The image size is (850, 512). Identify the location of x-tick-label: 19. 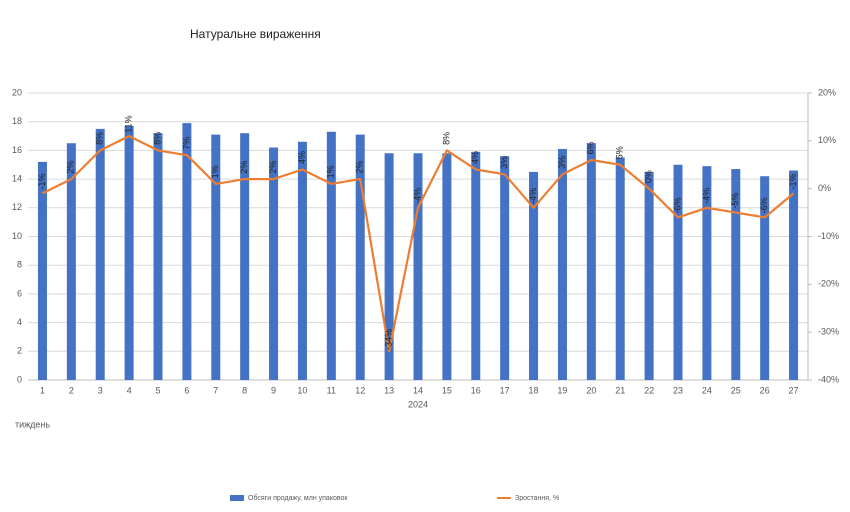
(562, 390).